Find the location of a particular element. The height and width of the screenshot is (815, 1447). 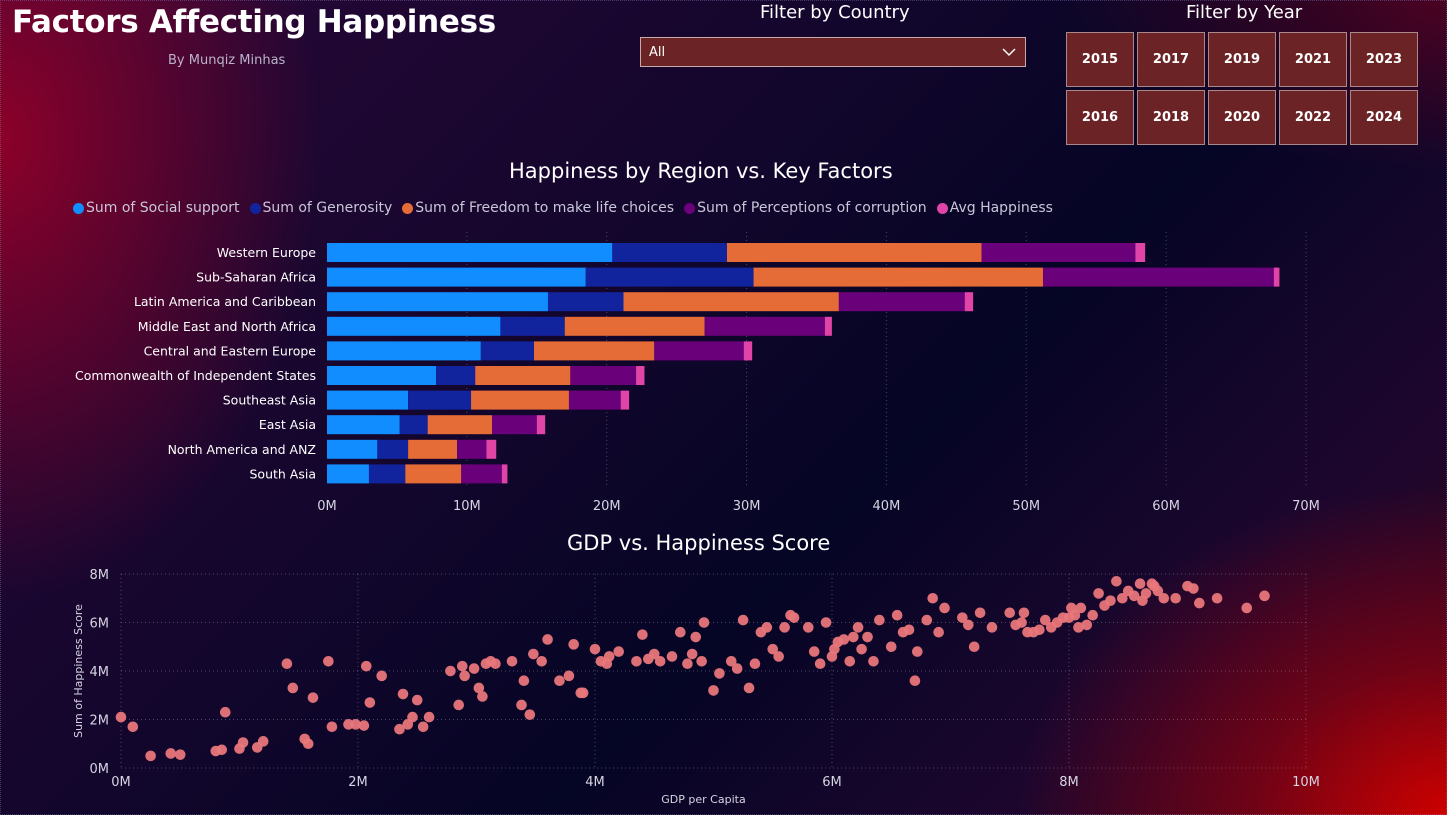

legend-item-social-support: Sum of Social support is located at coordinates (156, 208).